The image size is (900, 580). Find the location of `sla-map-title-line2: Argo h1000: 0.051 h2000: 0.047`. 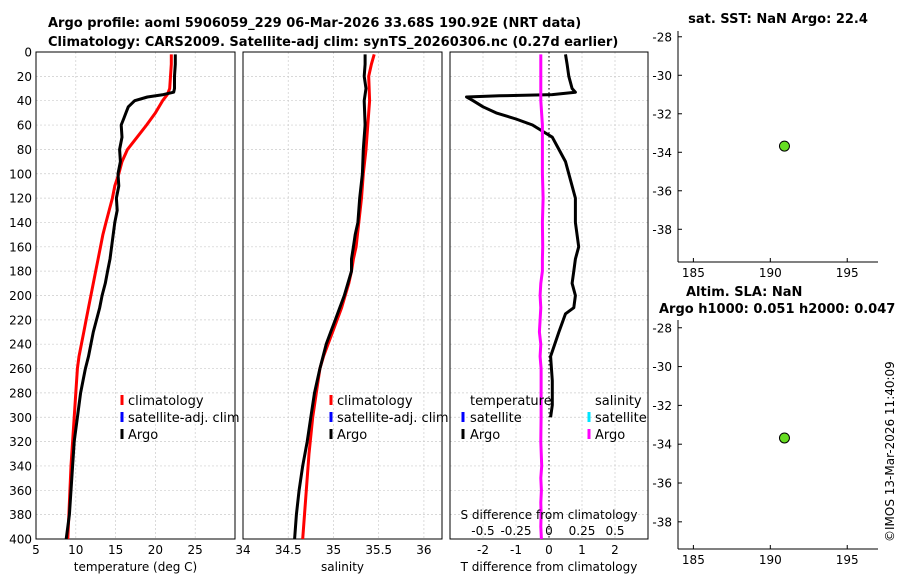

sla-map-title-line2: Argo h1000: 0.051 h2000: 0.047 is located at coordinates (777, 309).